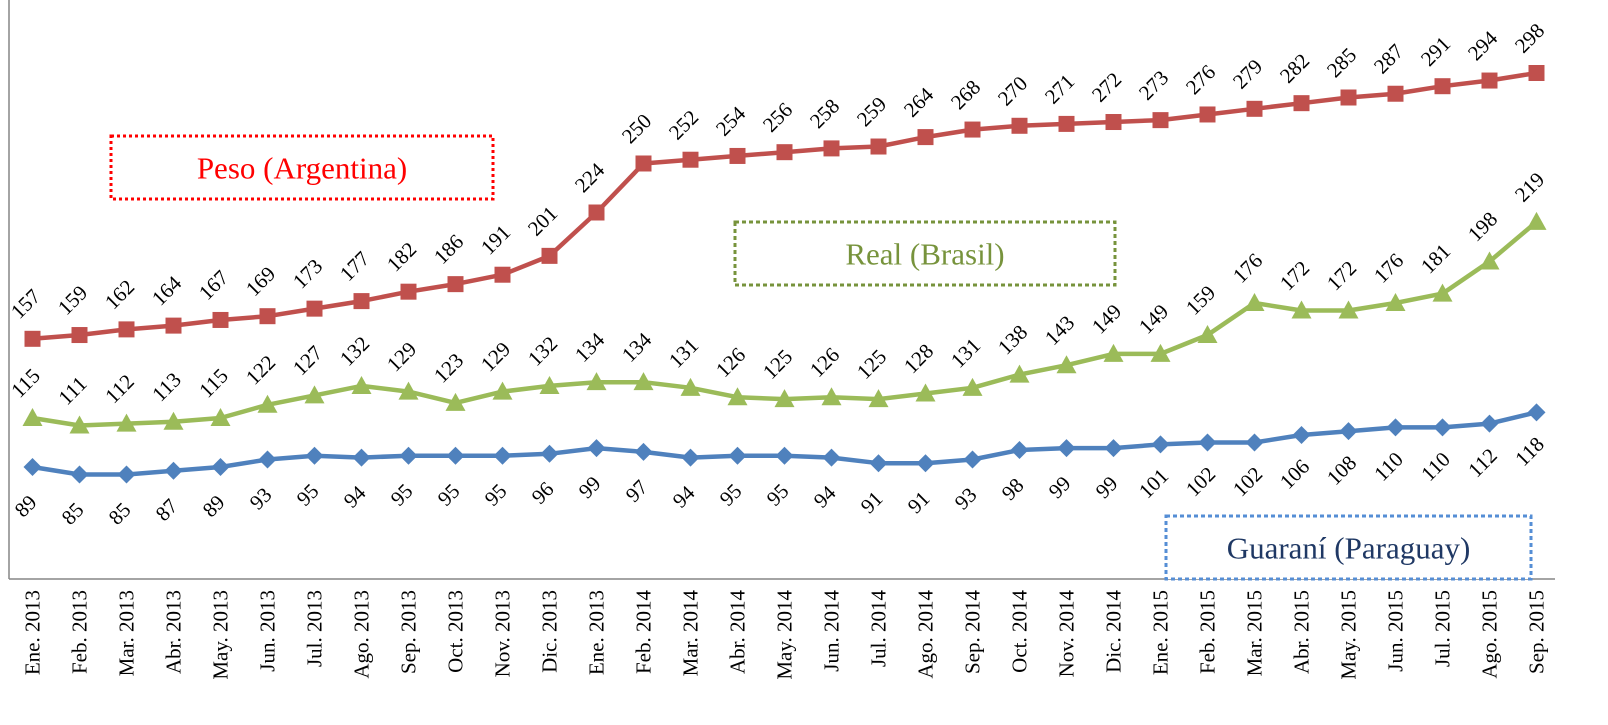  Describe the element at coordinates (1341, 62) in the screenshot. I see `data-label: 285` at that location.